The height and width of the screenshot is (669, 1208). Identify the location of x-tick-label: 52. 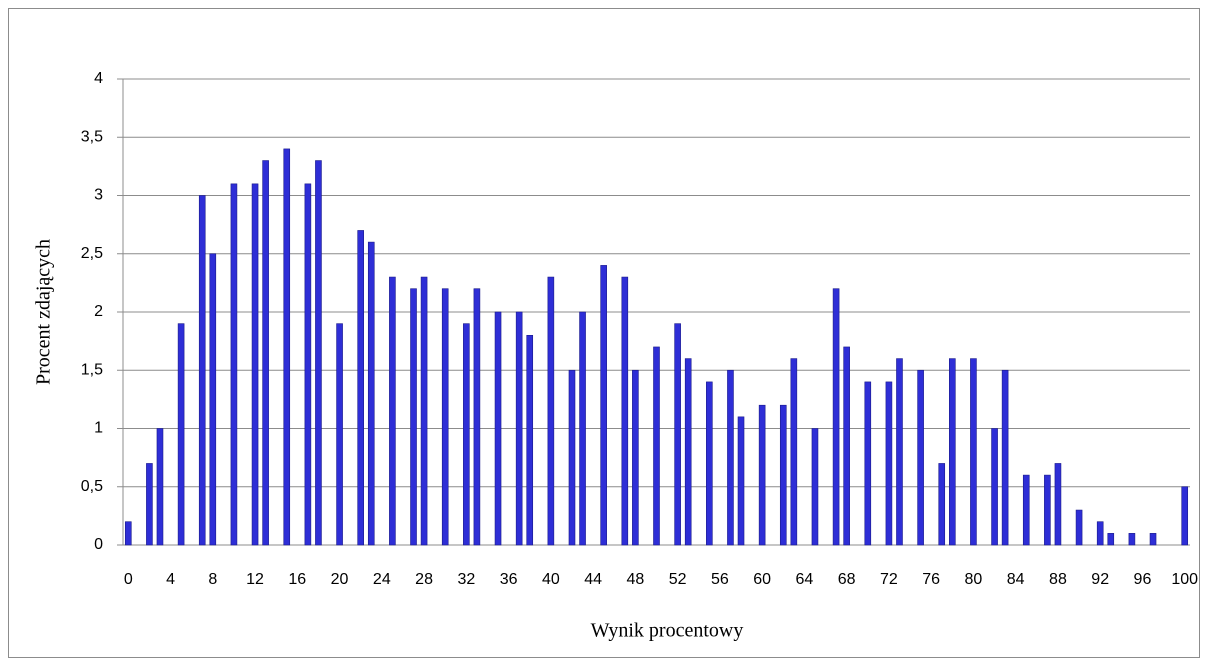
(678, 579).